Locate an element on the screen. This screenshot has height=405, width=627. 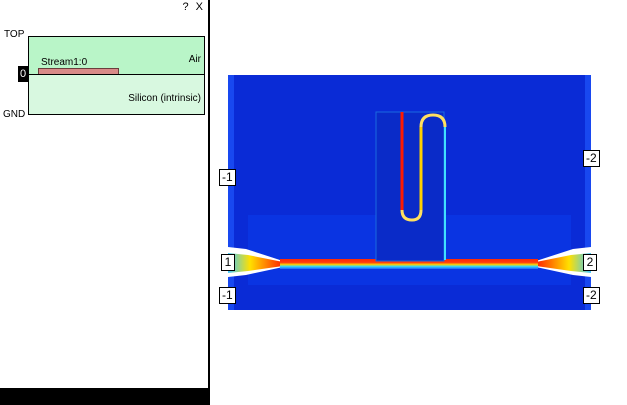
port-left-bottom: -1 is located at coordinates (227, 295).